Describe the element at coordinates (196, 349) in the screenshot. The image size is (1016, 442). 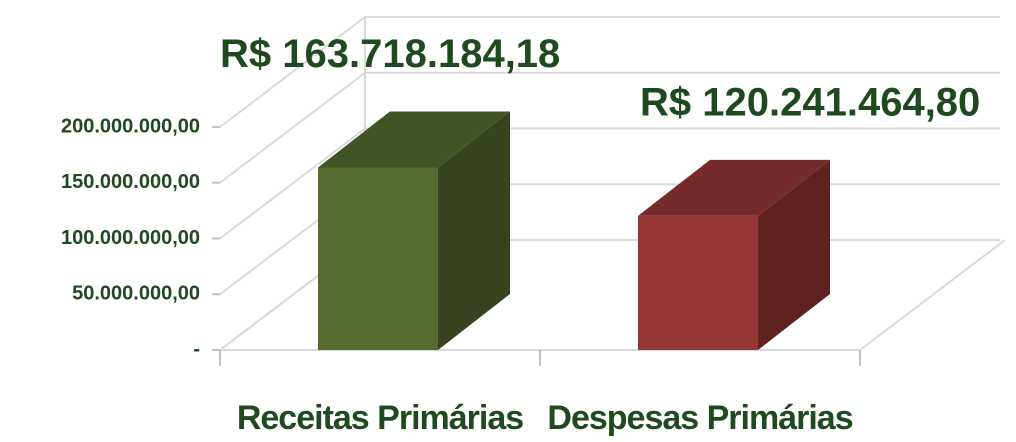
I see `y-tick-label: -` at that location.